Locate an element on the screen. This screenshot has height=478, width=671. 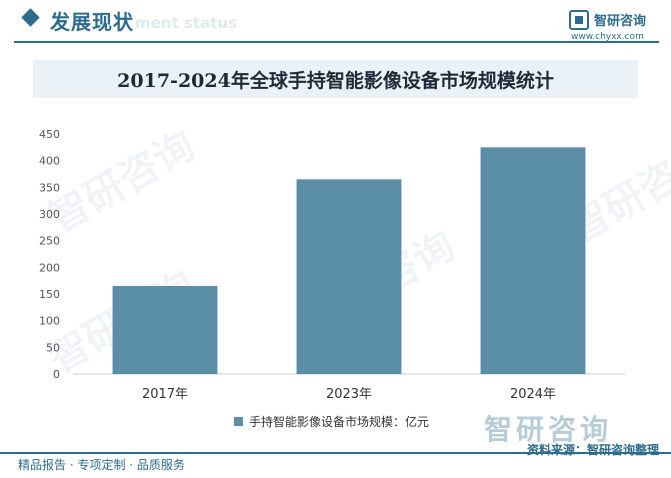
legend-swatch is located at coordinates (238, 421).